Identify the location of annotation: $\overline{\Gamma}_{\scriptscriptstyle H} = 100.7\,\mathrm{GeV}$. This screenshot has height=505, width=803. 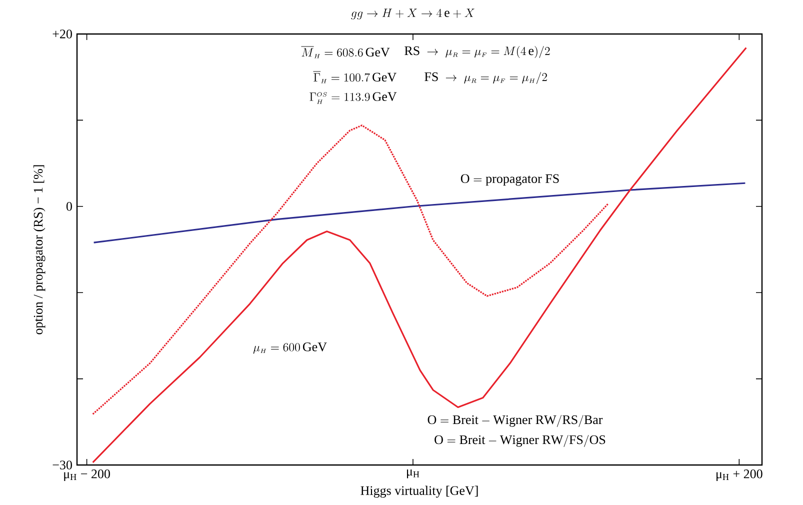
(354, 78).